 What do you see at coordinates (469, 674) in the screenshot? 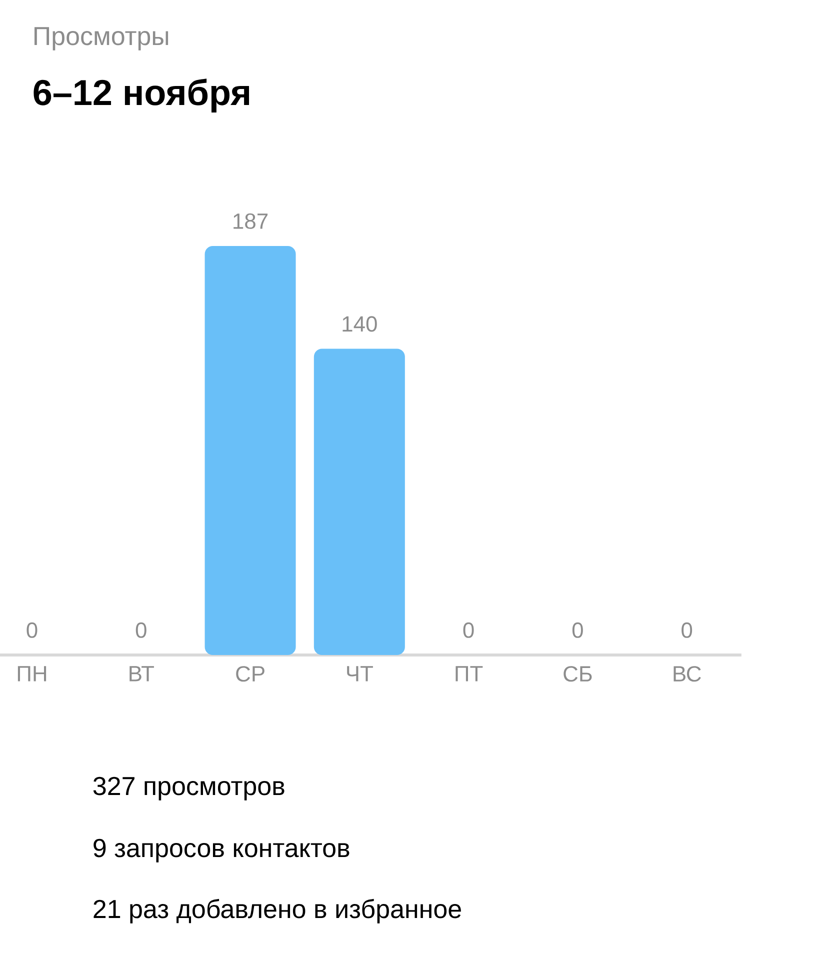
I see `x-tick-label: ПТ` at bounding box center [469, 674].